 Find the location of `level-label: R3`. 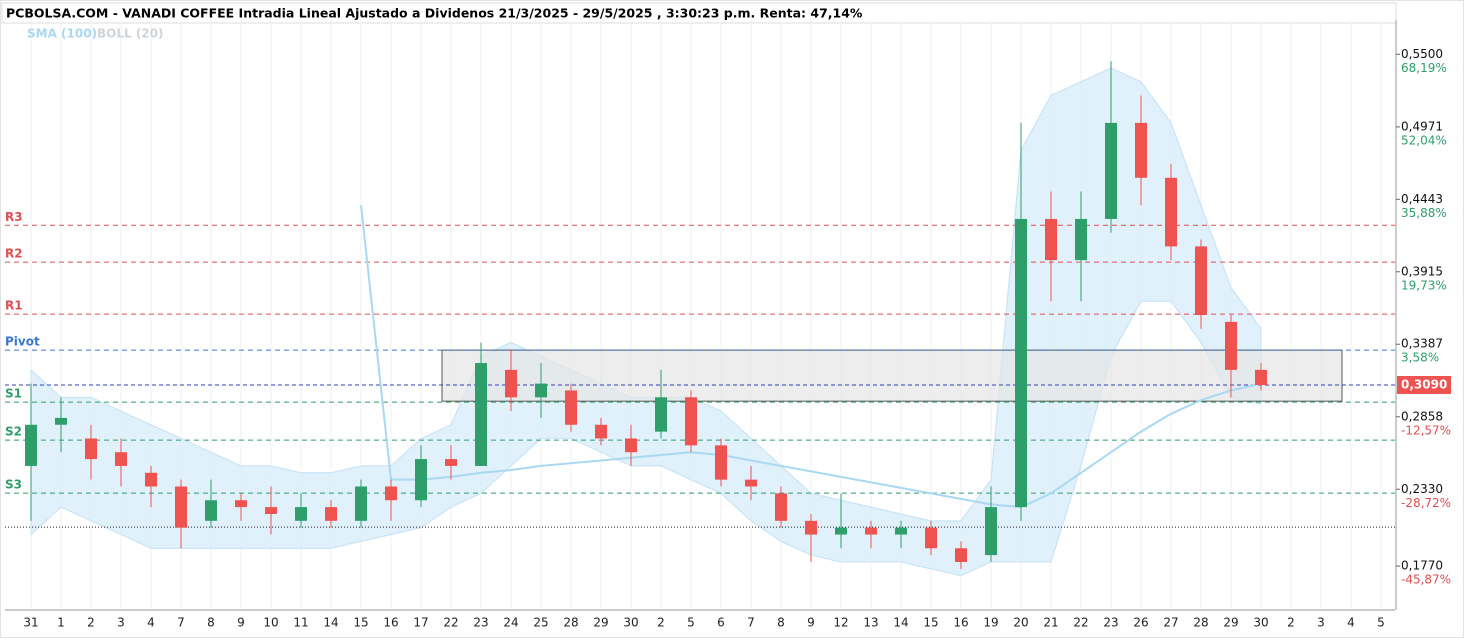

level-label: R3 is located at coordinates (14, 217).